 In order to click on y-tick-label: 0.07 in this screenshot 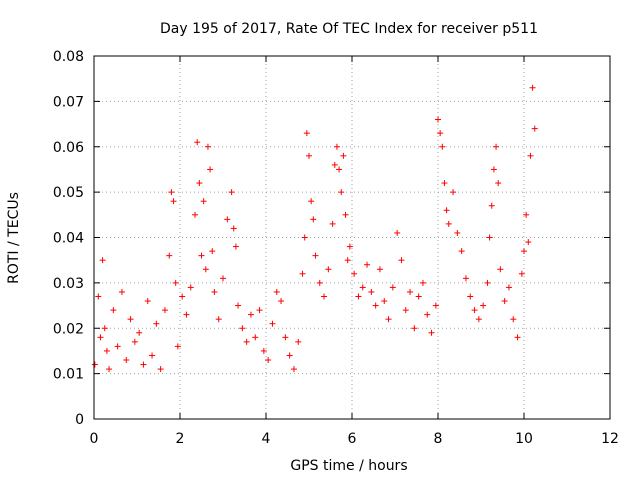, I will do `click(68, 102)`.